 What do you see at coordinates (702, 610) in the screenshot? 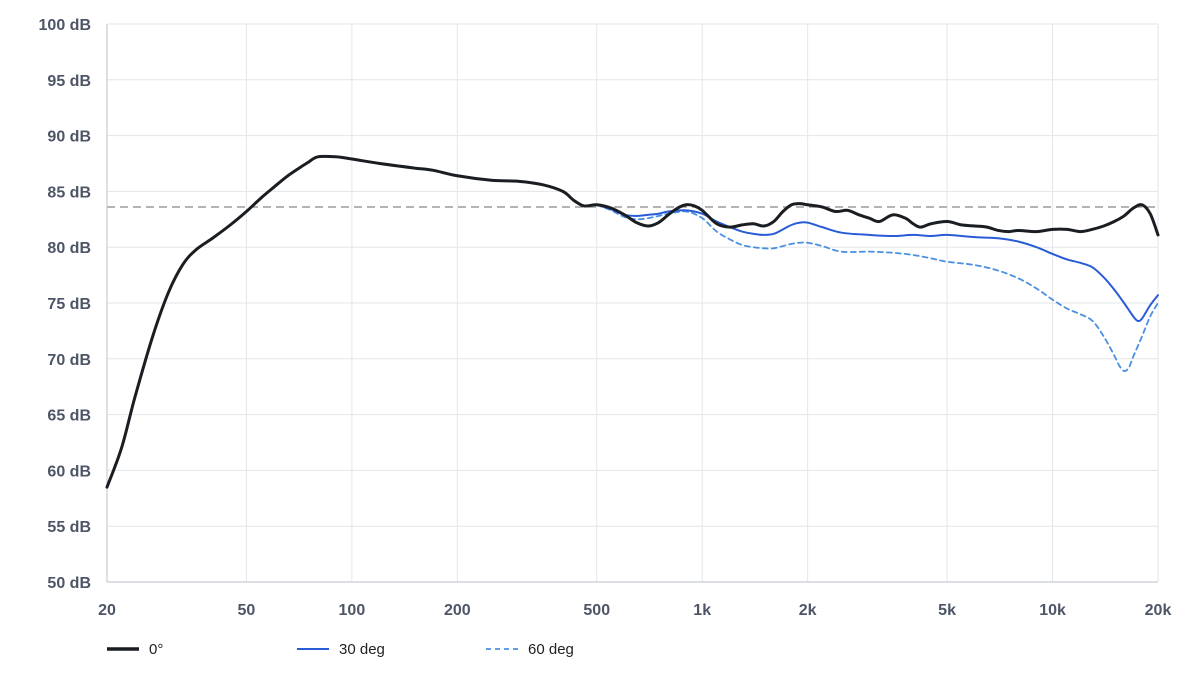
I see `x-tick-label: 1k` at bounding box center [702, 610].